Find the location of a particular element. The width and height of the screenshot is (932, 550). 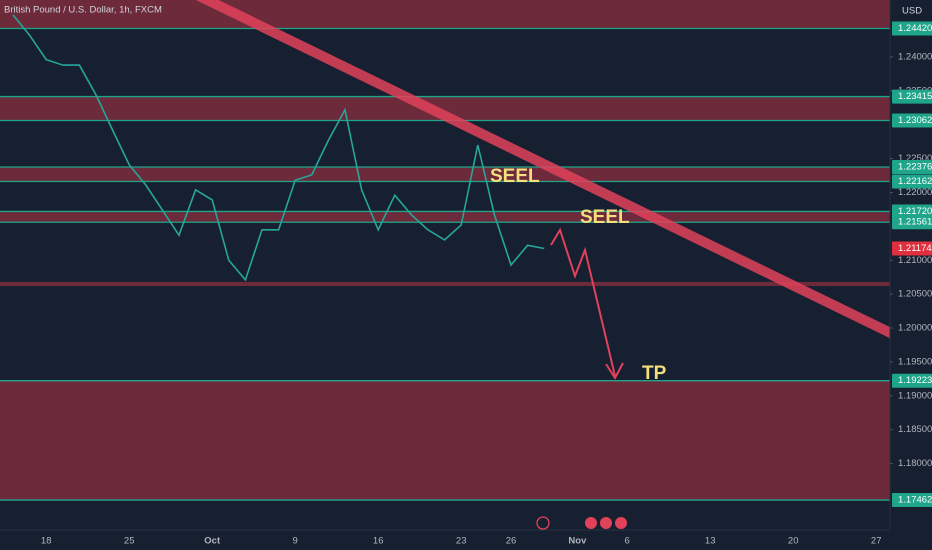

last-price-label: 1.21174 is located at coordinates (915, 248).